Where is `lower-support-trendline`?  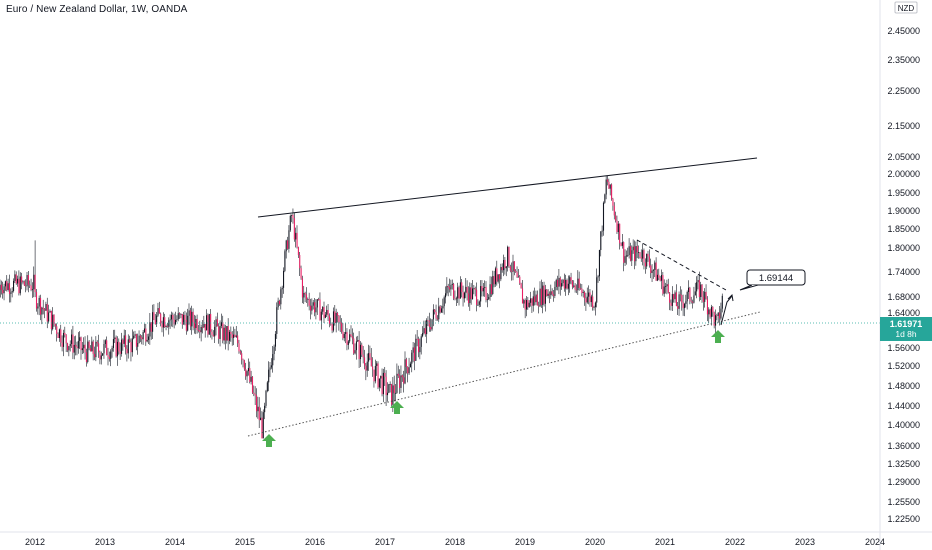
lower-support-trendline is located at coordinates (504, 374).